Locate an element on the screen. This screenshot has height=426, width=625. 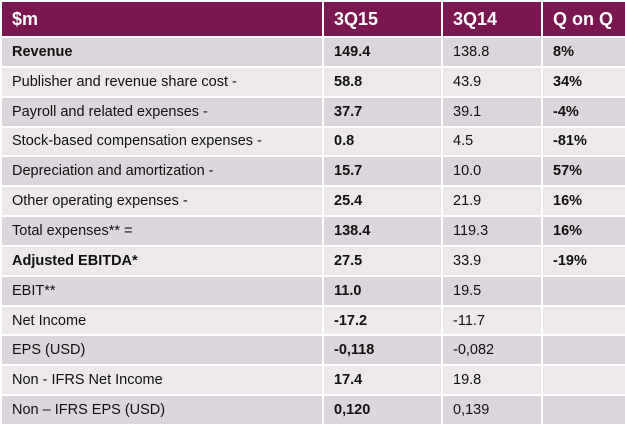
row-label: Other operating expenses - is located at coordinates (162, 201).